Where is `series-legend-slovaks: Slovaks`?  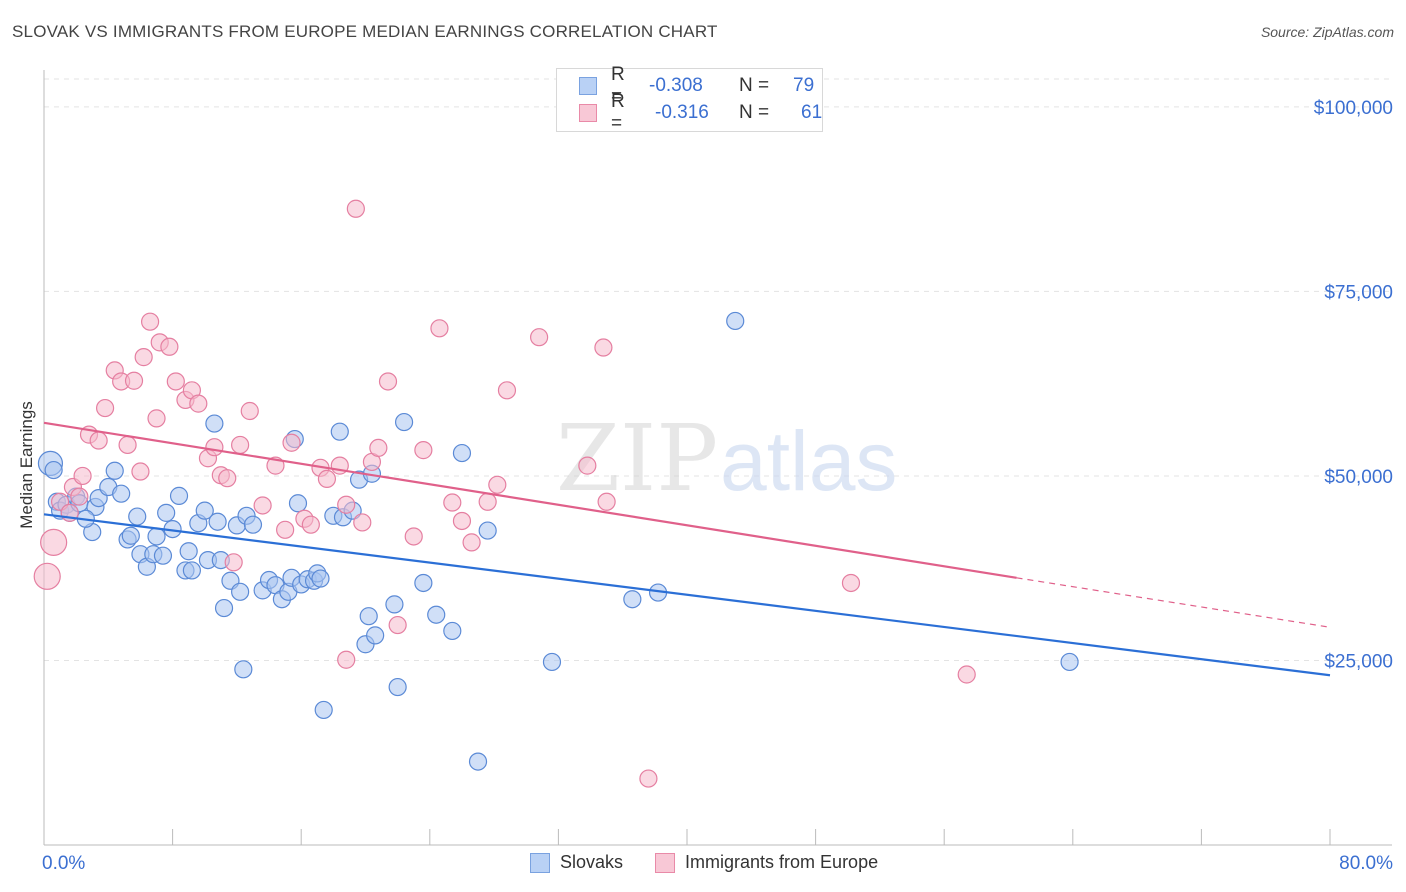
series-legend-slovaks: Slovaks is located at coordinates (576, 862).